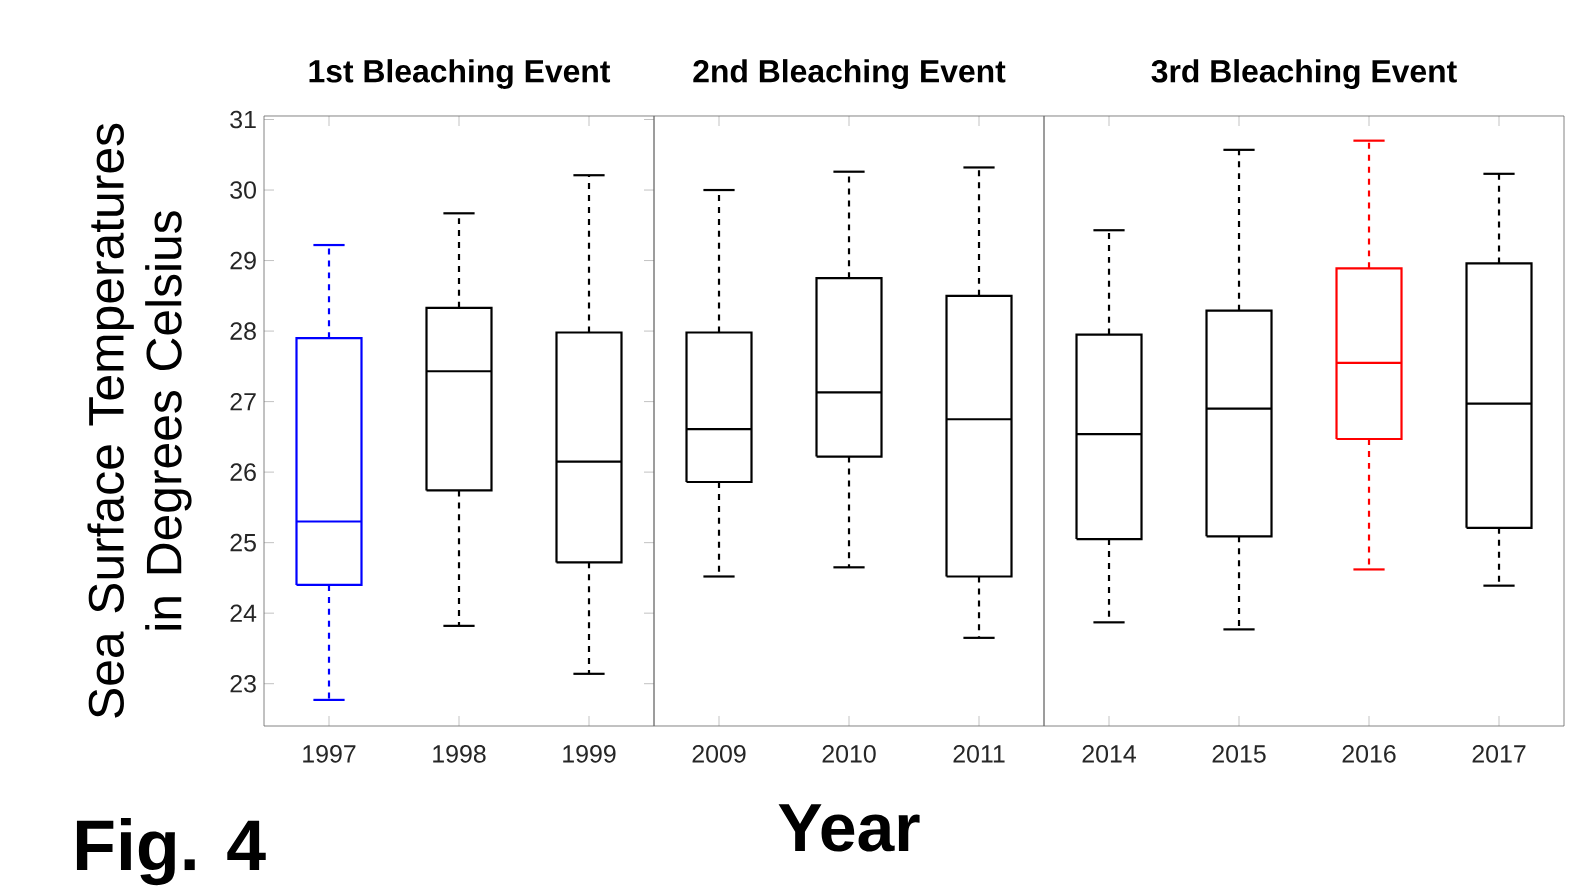 The height and width of the screenshot is (894, 1589). What do you see at coordinates (589, 754) in the screenshot?
I see `x-tick-label: 1999` at bounding box center [589, 754].